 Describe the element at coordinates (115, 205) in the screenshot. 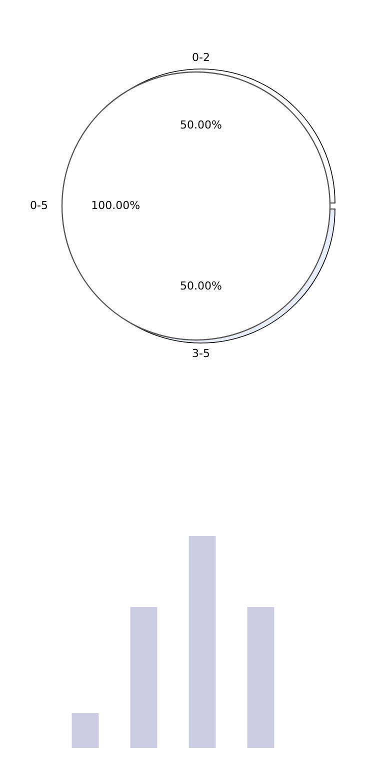

I see `data-label: 100.00%` at that location.